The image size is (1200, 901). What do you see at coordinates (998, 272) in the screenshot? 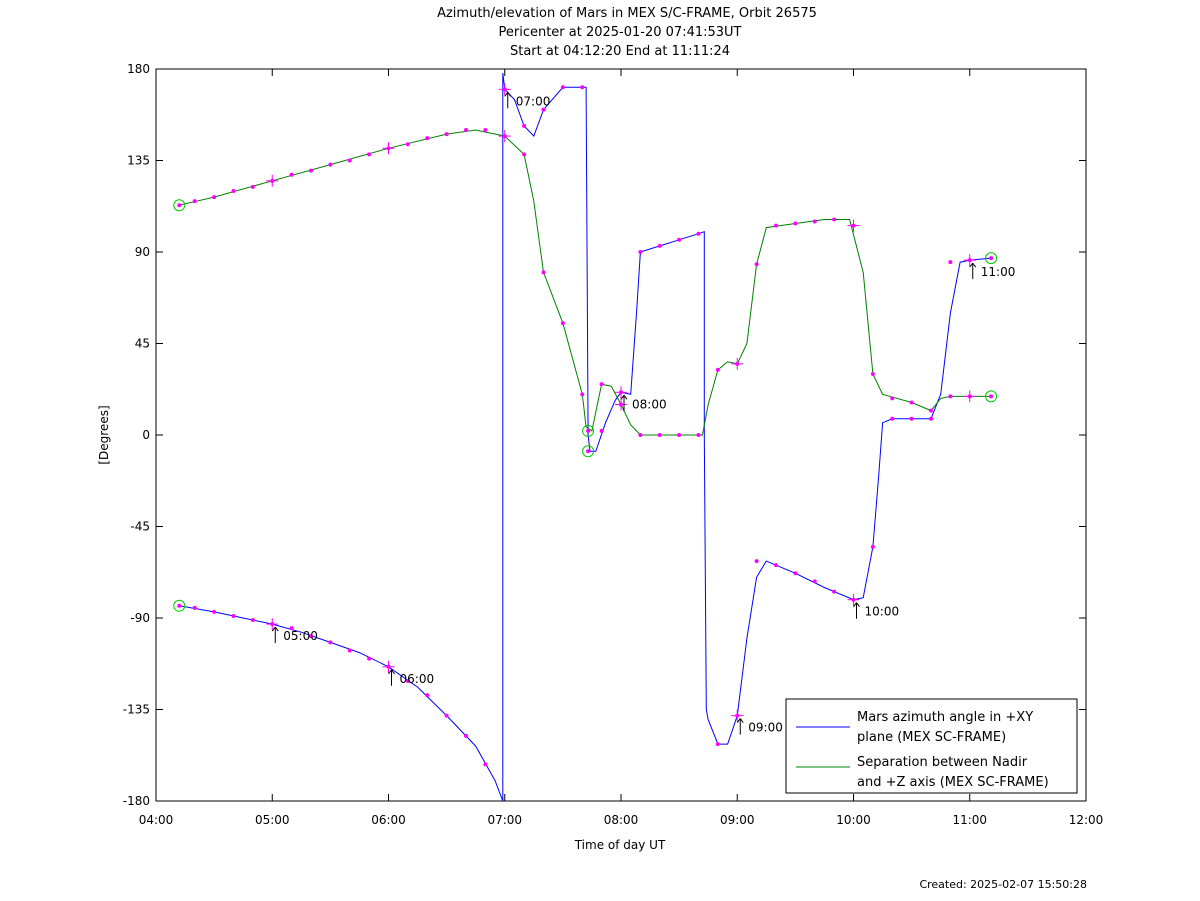
I see `hour-annotation-label: 11:00` at bounding box center [998, 272].